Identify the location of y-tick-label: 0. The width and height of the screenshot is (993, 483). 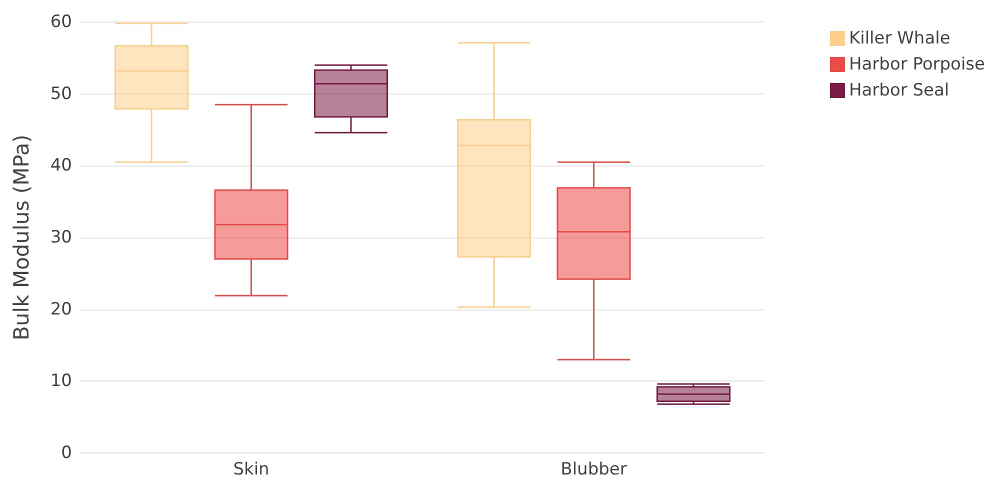
(66, 453).